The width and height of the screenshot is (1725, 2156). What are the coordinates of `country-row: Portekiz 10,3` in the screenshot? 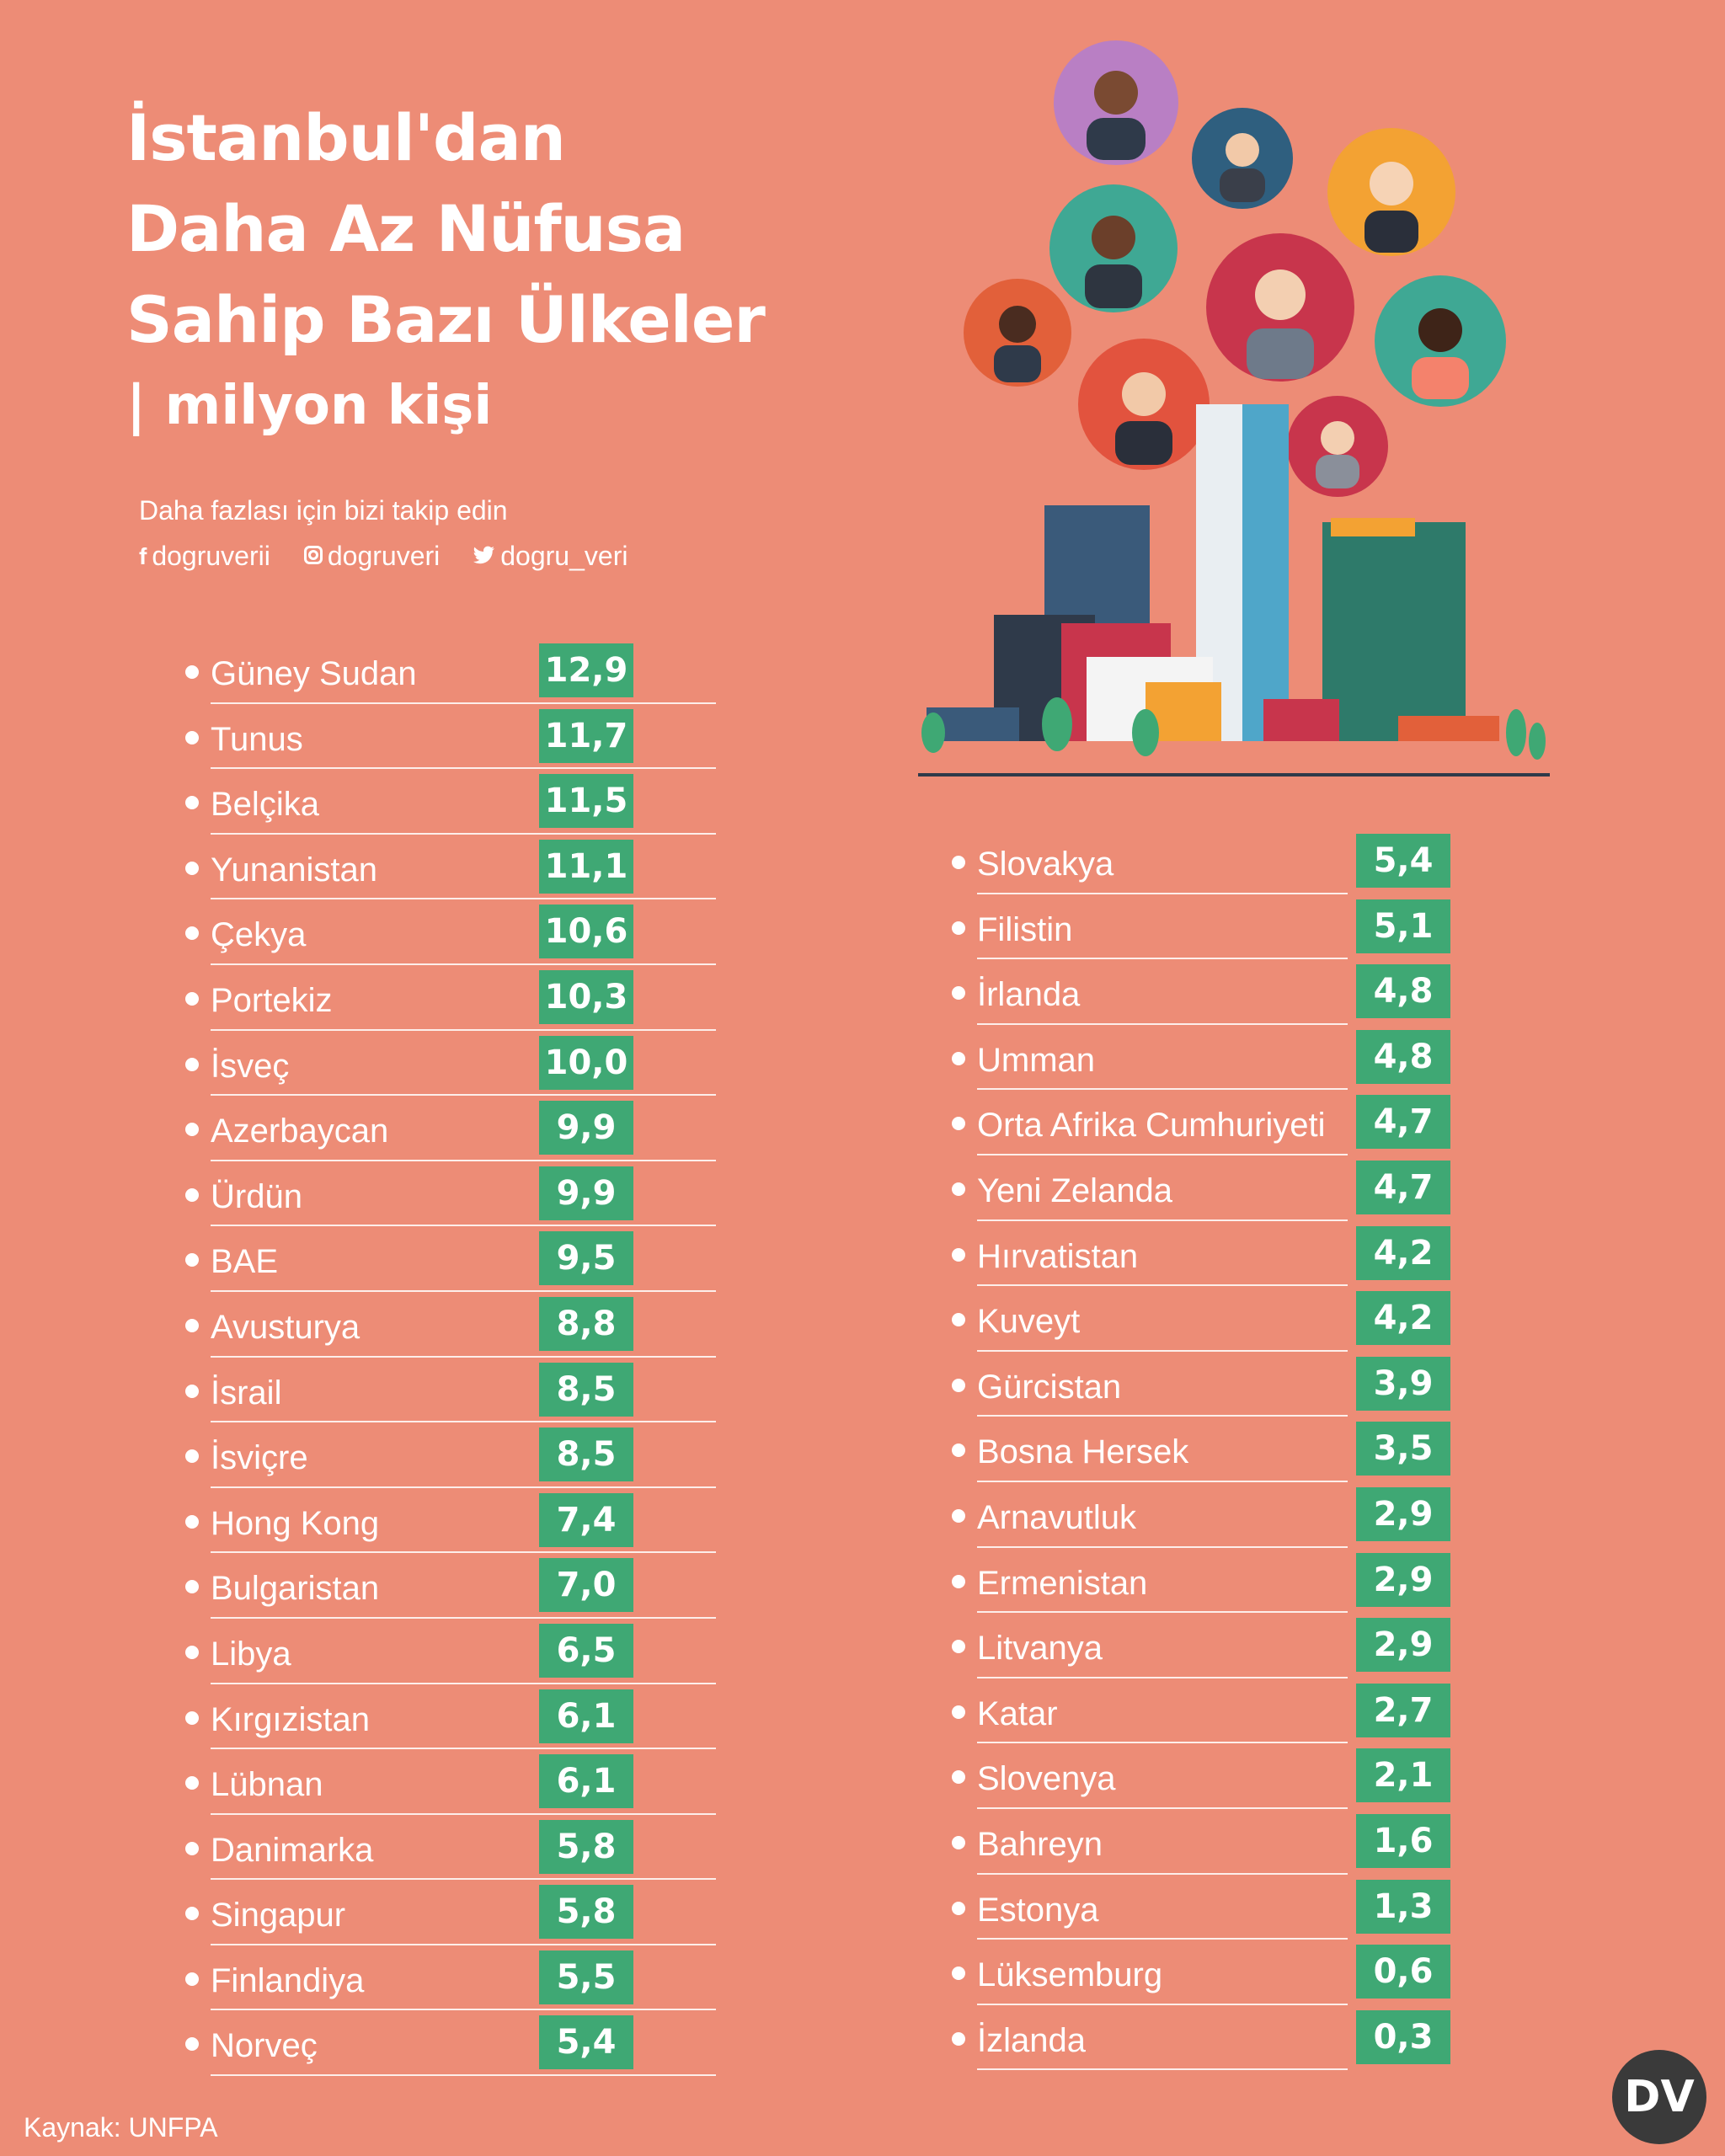 It's located at (448, 1002).